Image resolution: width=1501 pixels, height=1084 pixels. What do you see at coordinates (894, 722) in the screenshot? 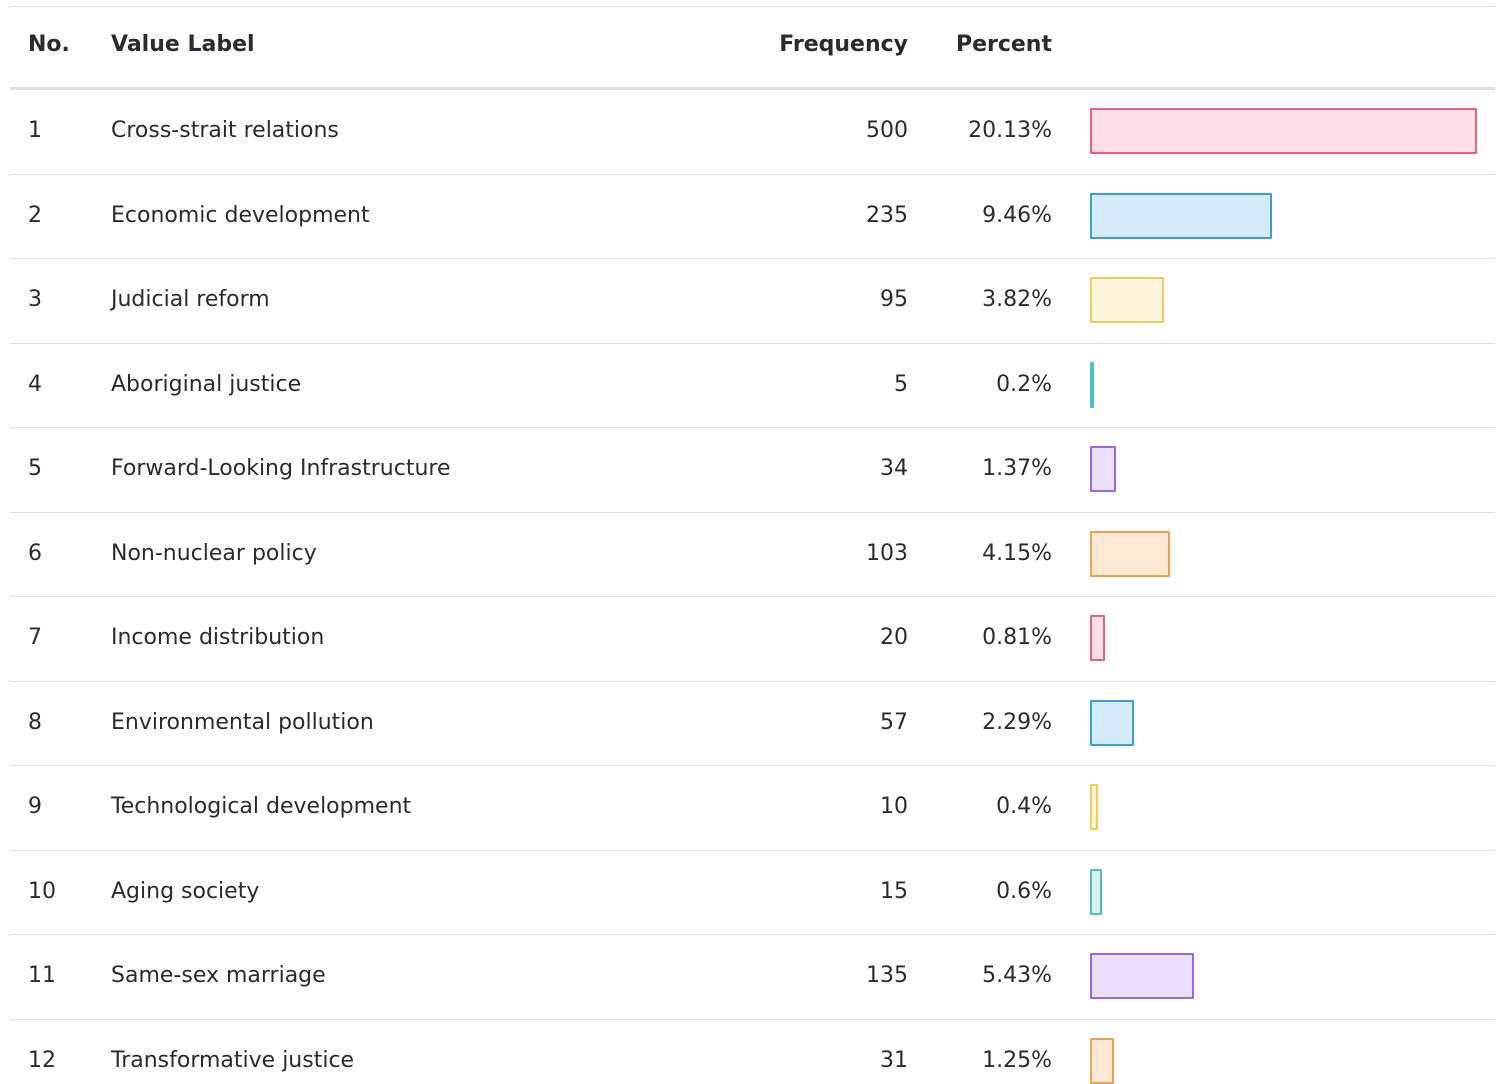
I see `frequency: 57` at bounding box center [894, 722].